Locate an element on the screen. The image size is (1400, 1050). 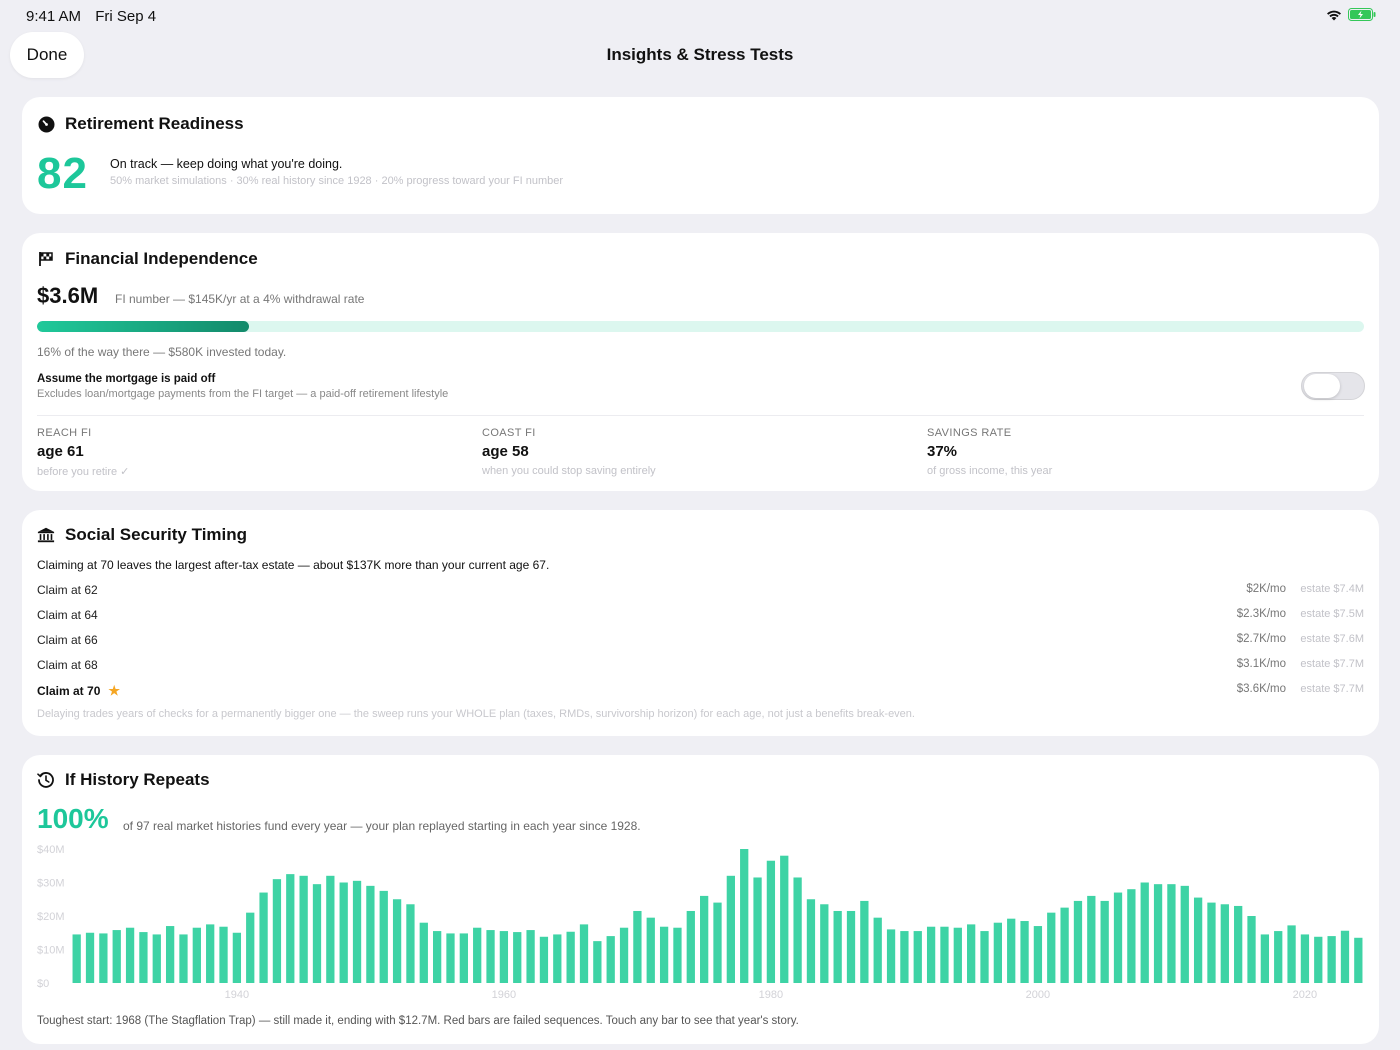
claim-row-best: Claim at 70 ★ $3.6K/mo estate $7.7M is located at coordinates (700, 692).